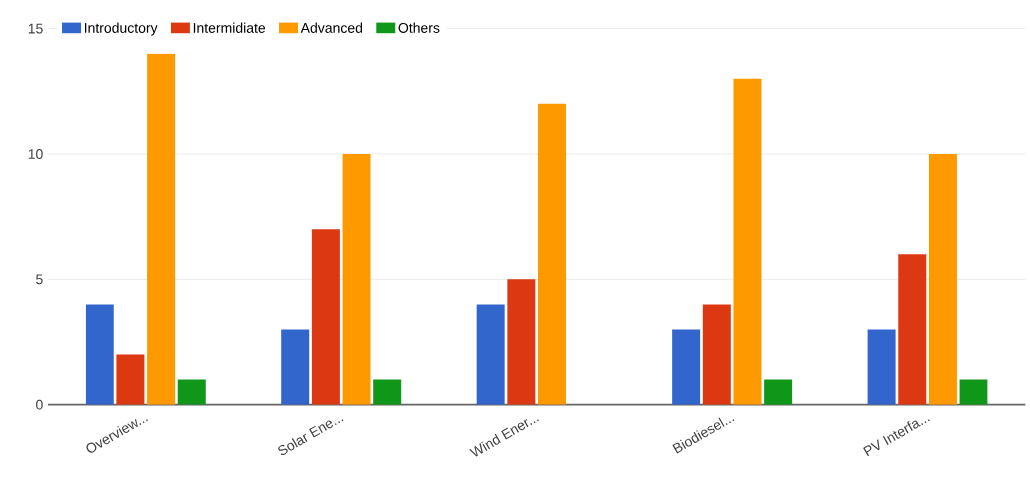 The height and width of the screenshot is (502, 1030). Describe the element at coordinates (419, 27) in the screenshot. I see `legend-label: Others` at that location.